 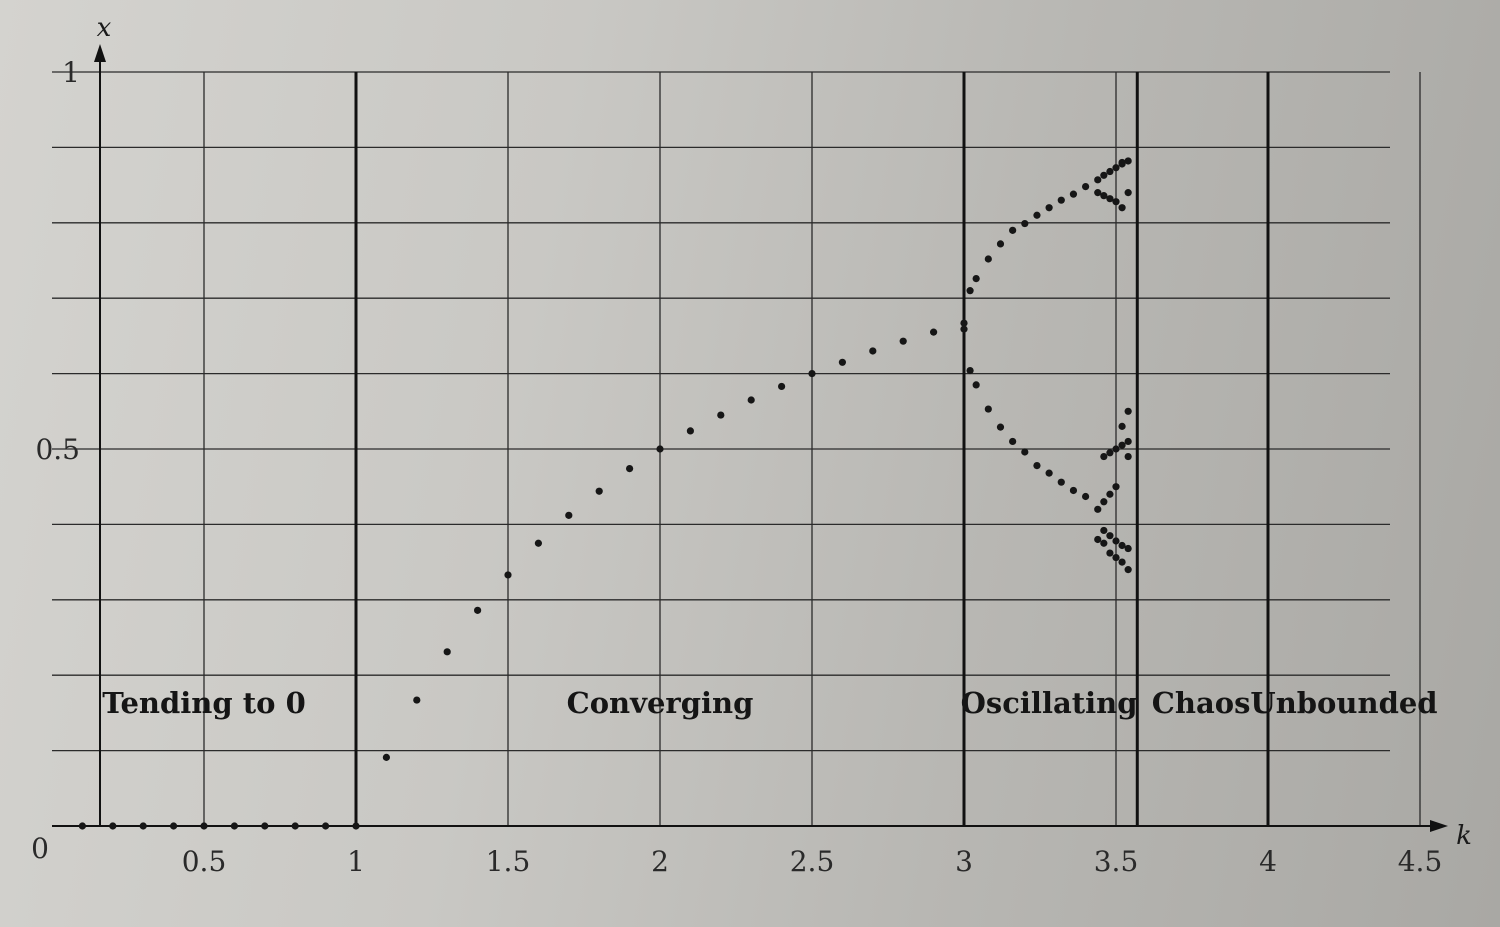 I want to click on region-label: Chaos, so click(x=1201, y=703).